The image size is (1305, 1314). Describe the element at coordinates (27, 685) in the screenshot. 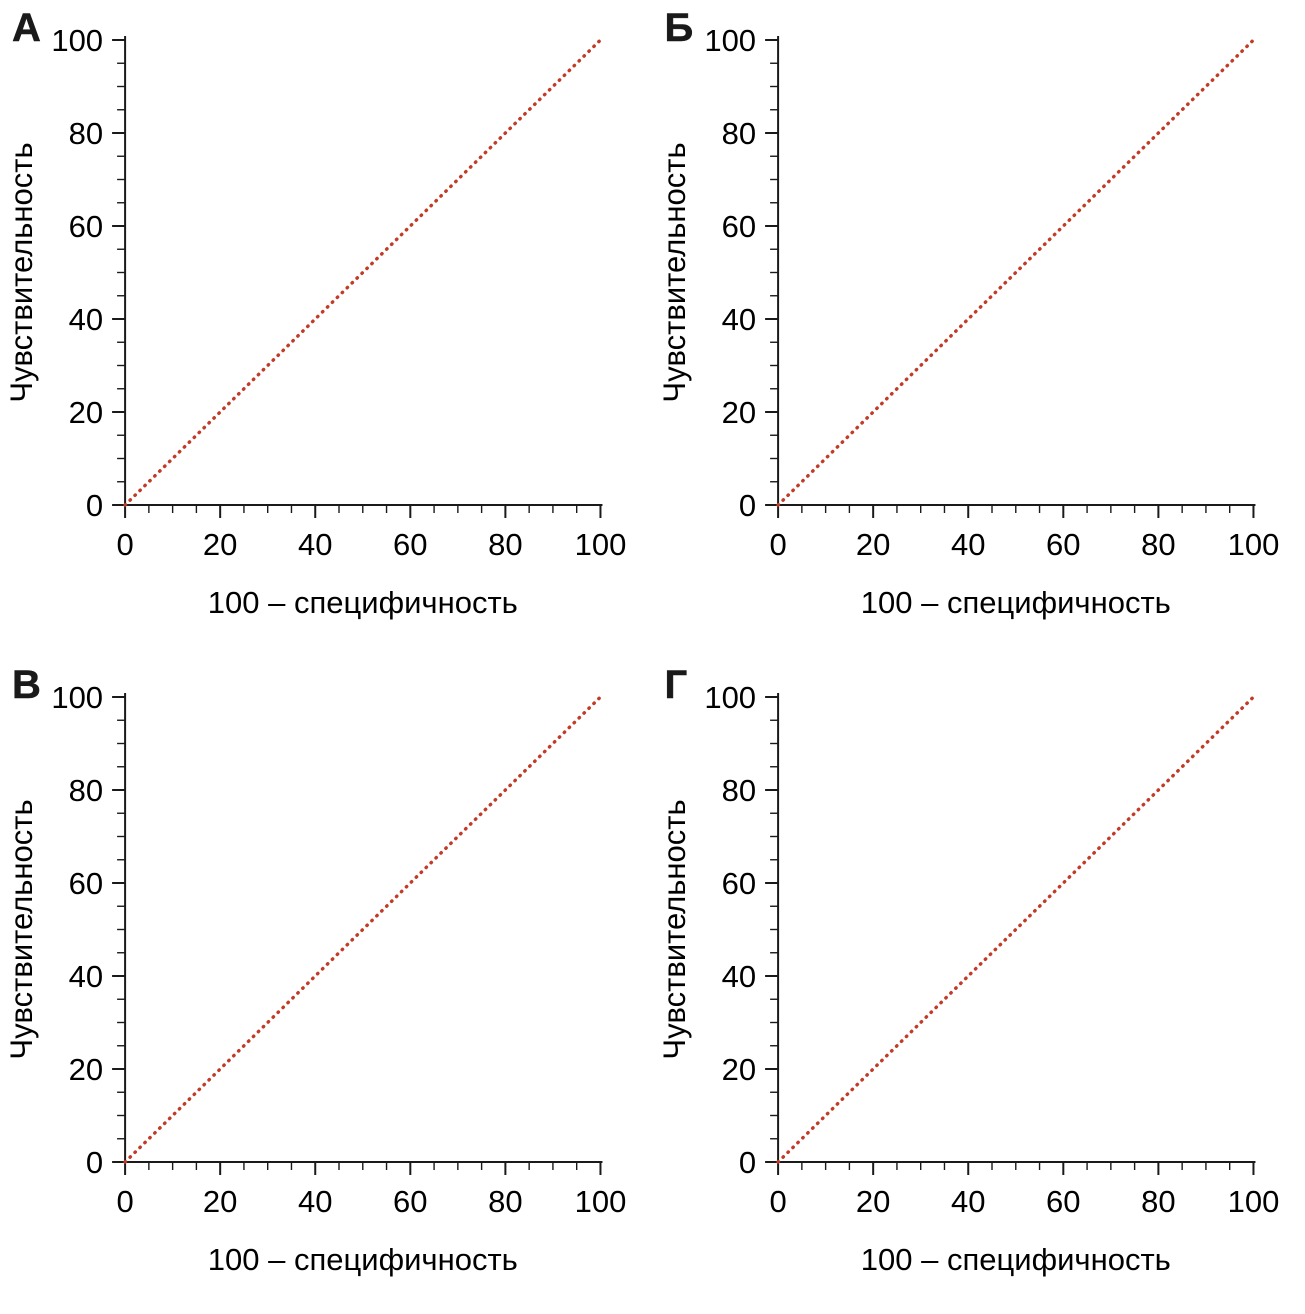

I see `panel-label-v: В` at that location.